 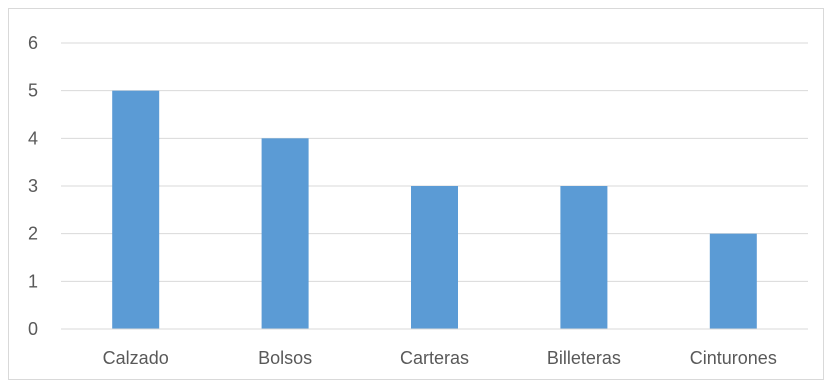 What do you see at coordinates (285, 233) in the screenshot?
I see `bar-bolsos` at bounding box center [285, 233].